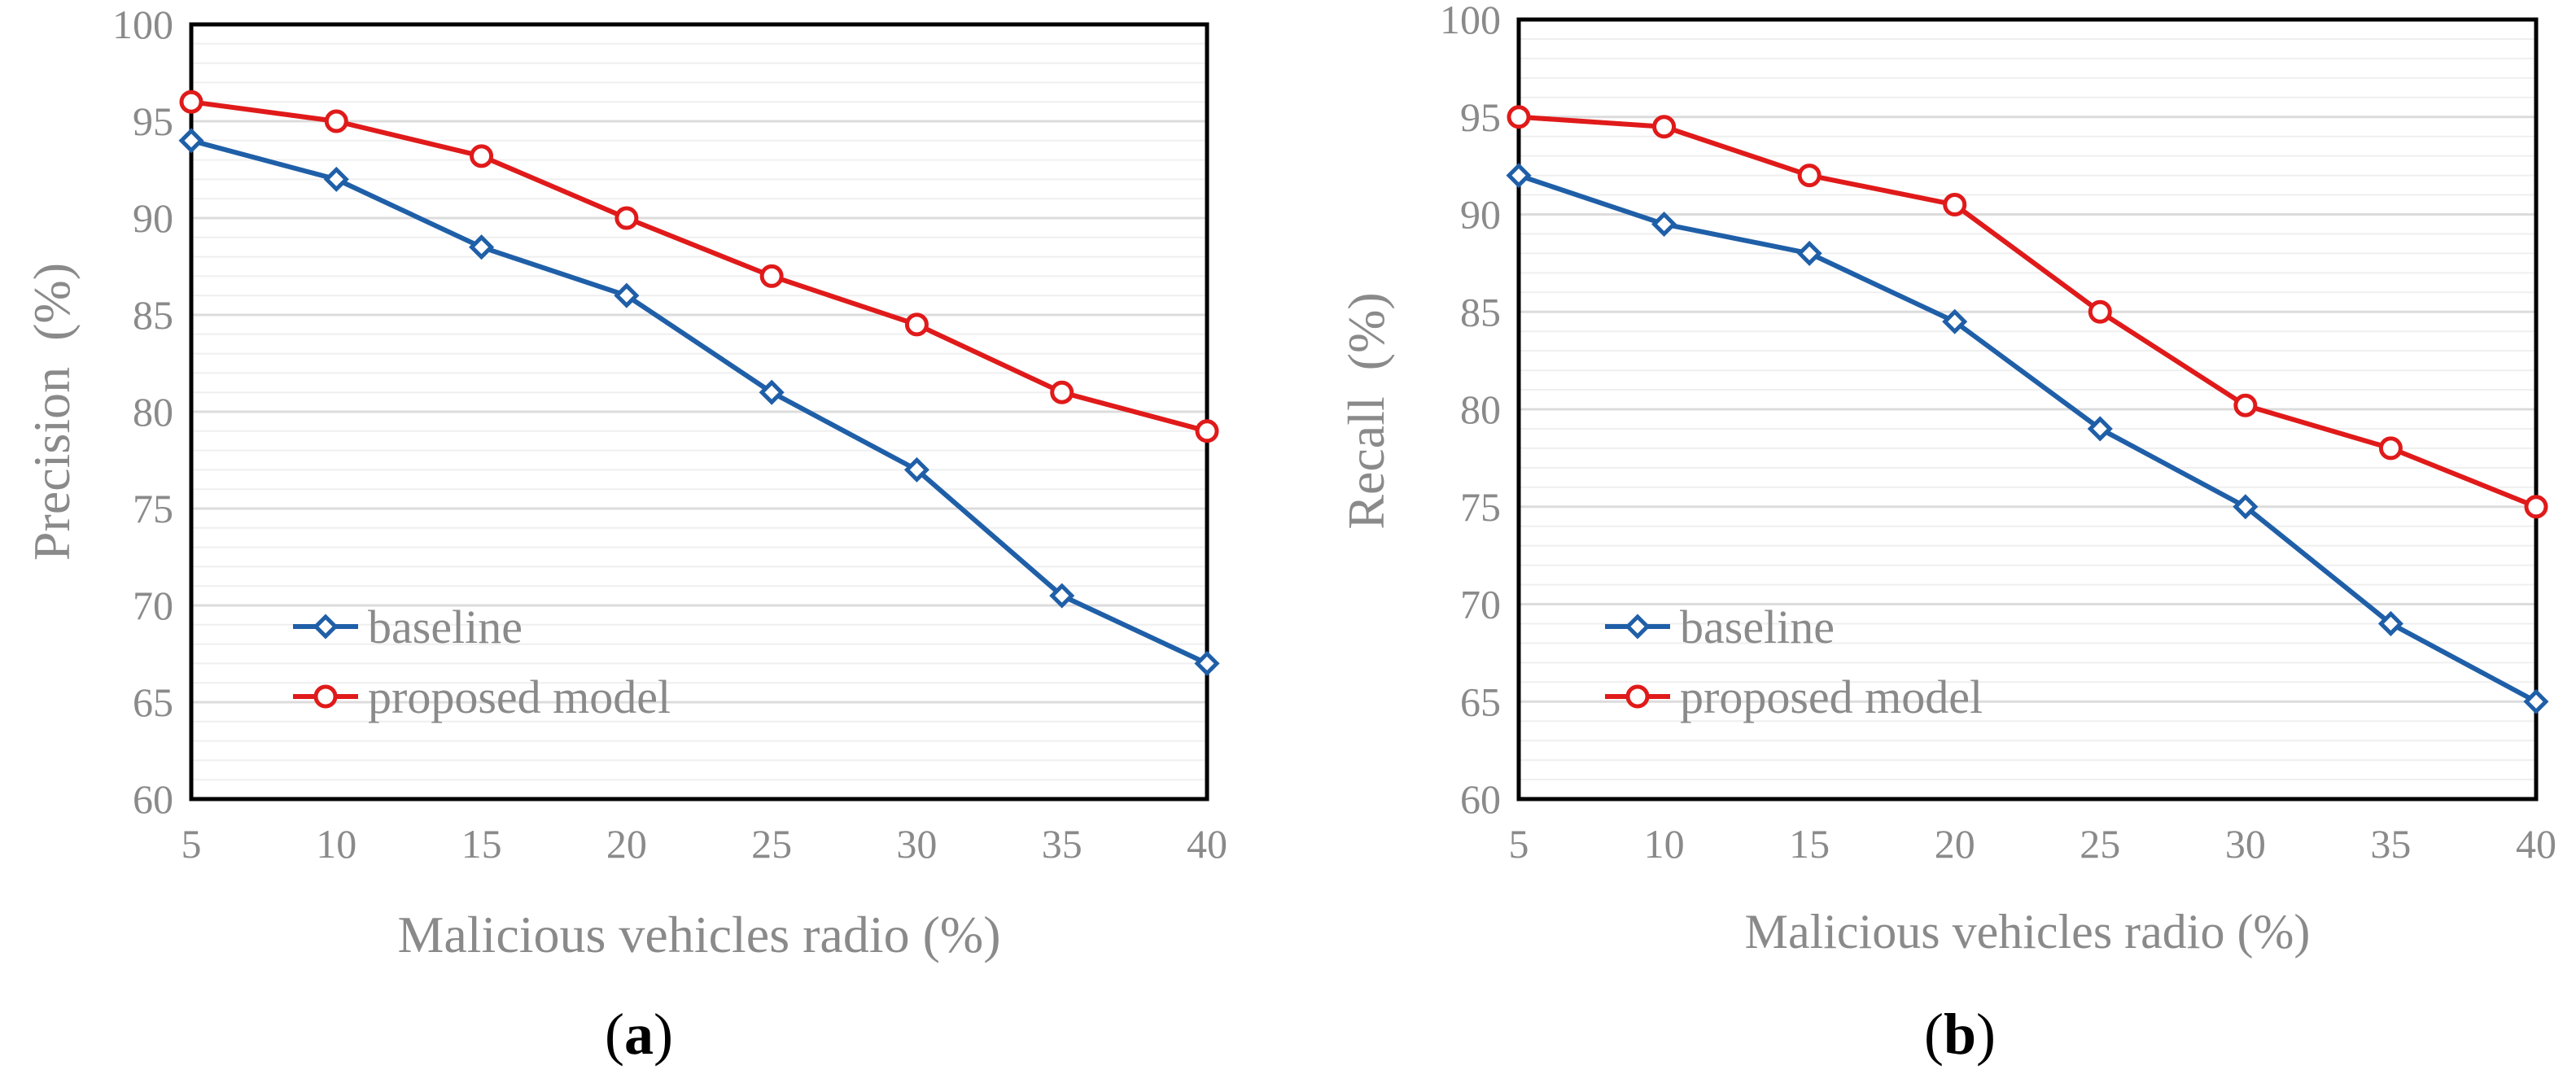 Image resolution: width=2576 pixels, height=1070 pixels. I want to click on y-axis-title-b: Recall (%), so click(1366, 410).